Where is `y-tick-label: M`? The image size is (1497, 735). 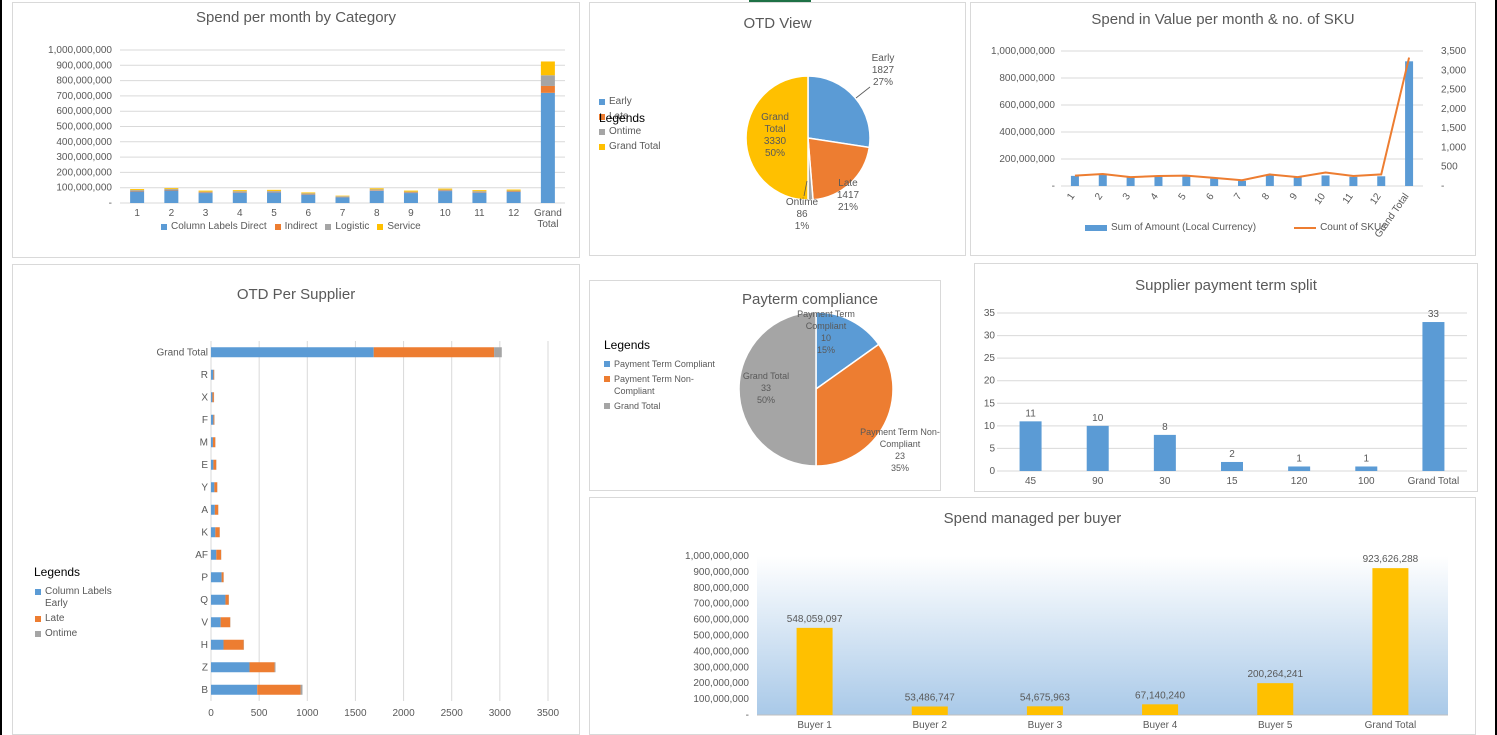
y-tick-label: M is located at coordinates (204, 442).